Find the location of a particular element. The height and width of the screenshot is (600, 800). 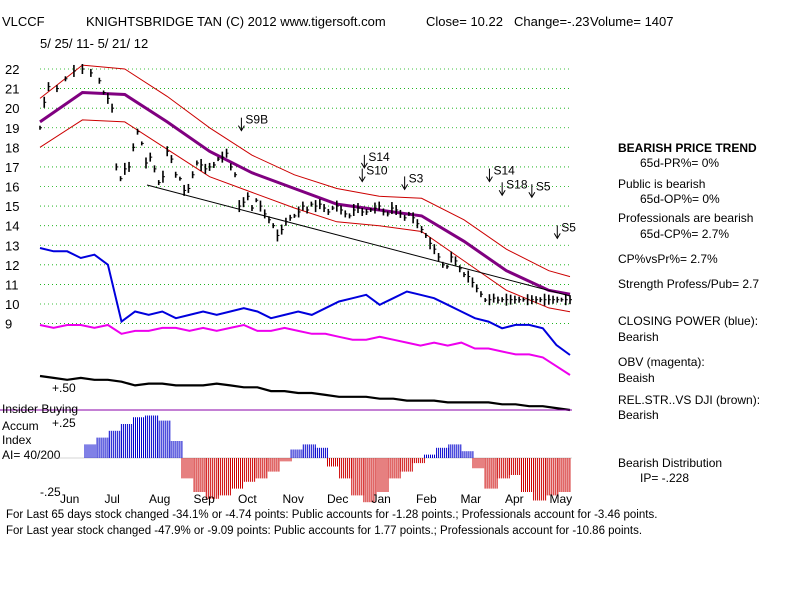

x-tick-label-jan: Jan is located at coordinates (381, 499).